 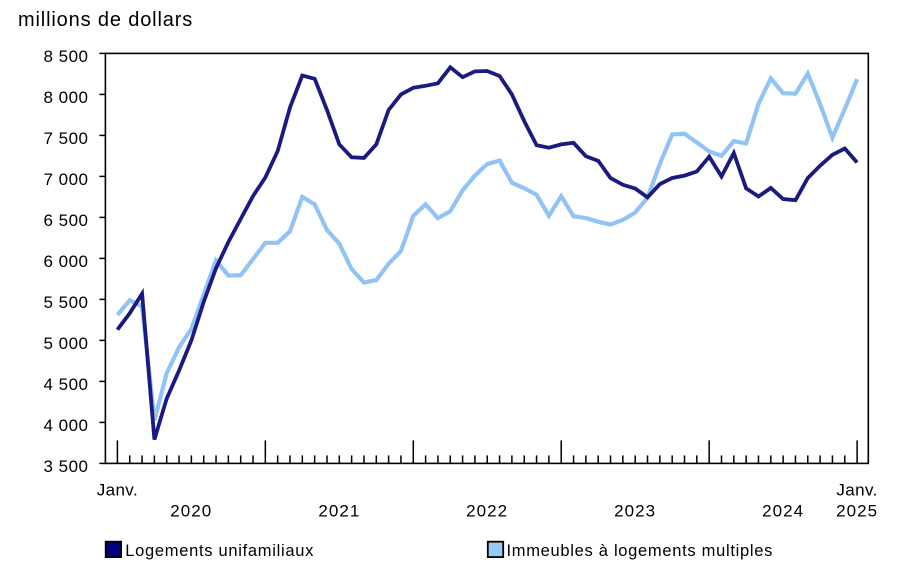 What do you see at coordinates (65, 302) in the screenshot?
I see `svg-text: 5 500` at bounding box center [65, 302].